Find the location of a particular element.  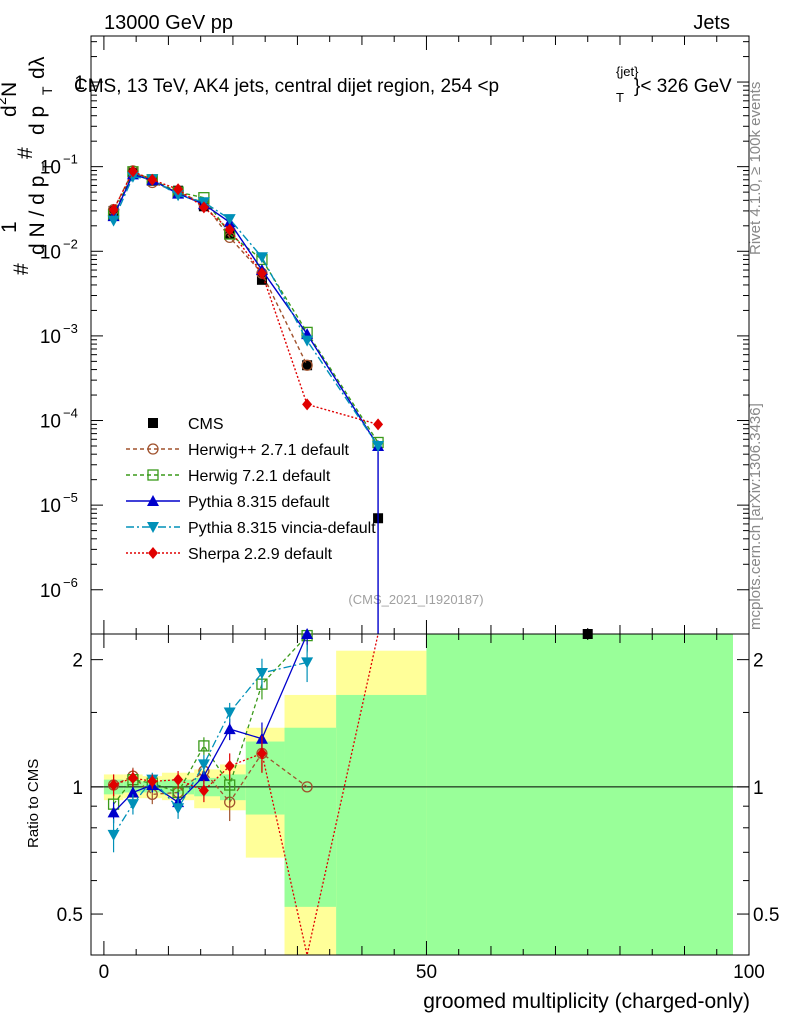

main-ytick-exp-1: −1 is located at coordinates (70, 159).